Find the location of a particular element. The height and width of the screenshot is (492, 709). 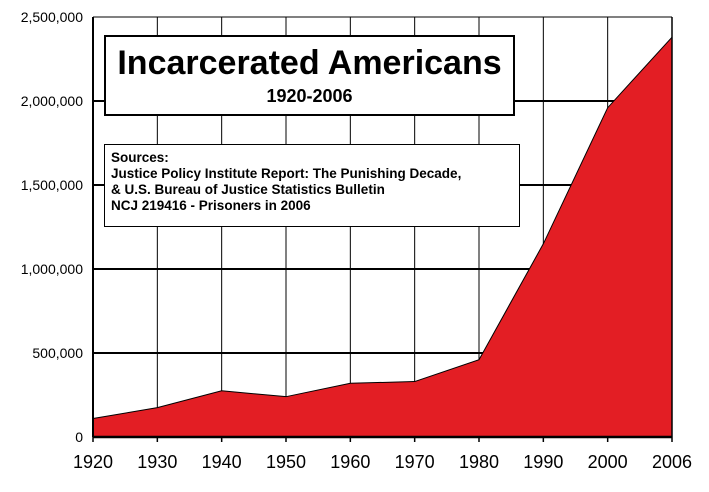

x-tick-labels: 1920 1930 1940 1950 1960 1970 1980 1990 2000 2006 is located at coordinates (382, 462).